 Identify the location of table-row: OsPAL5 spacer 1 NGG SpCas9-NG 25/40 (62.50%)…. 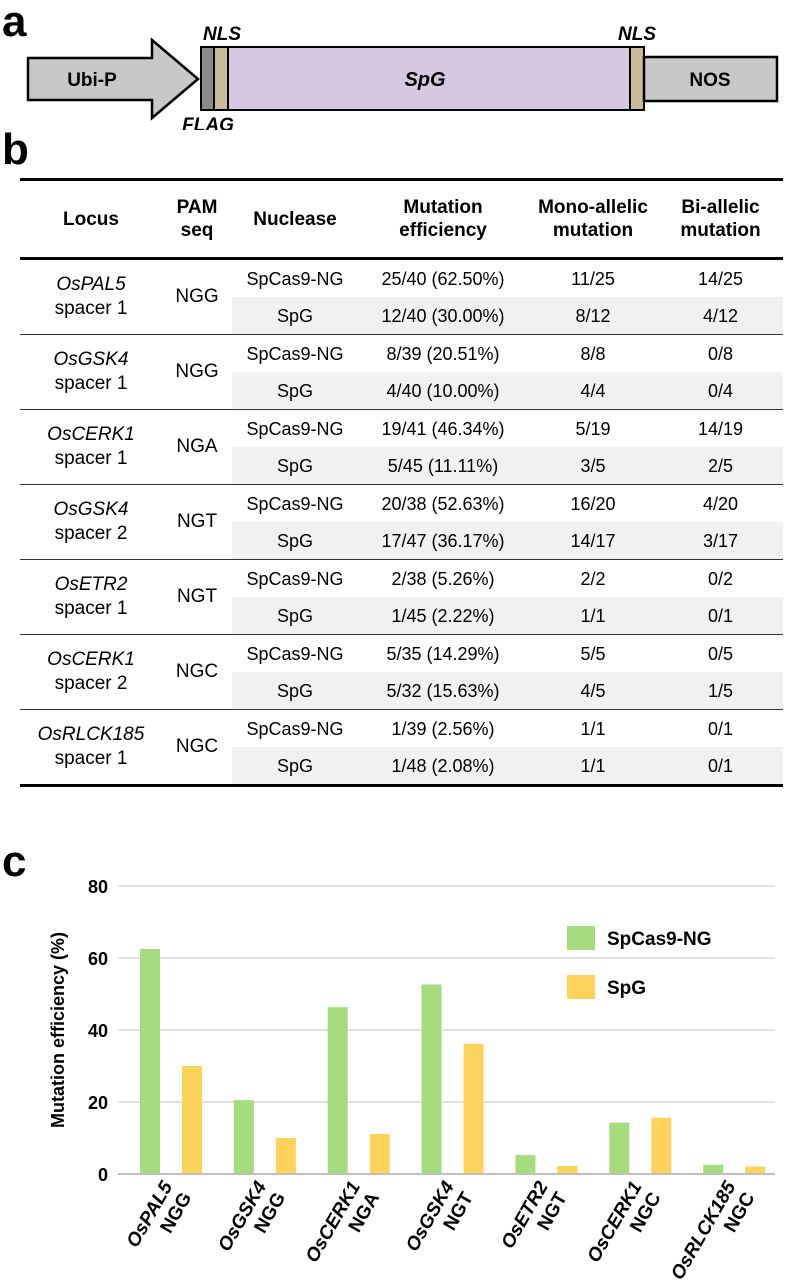
(401, 289).